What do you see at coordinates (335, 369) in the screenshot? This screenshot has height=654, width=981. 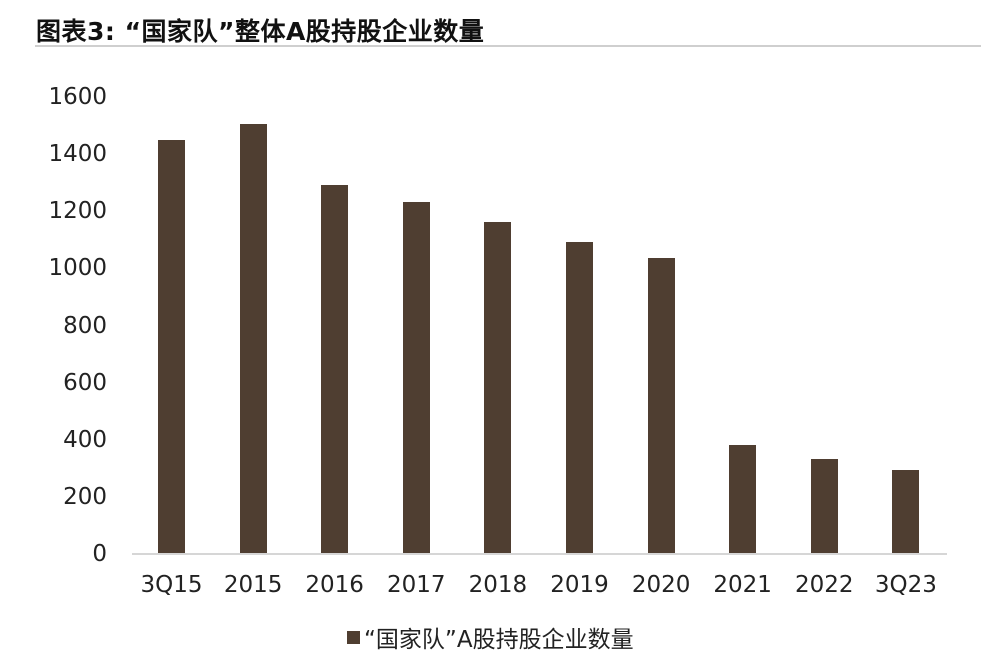 I see `bar-2016` at bounding box center [335, 369].